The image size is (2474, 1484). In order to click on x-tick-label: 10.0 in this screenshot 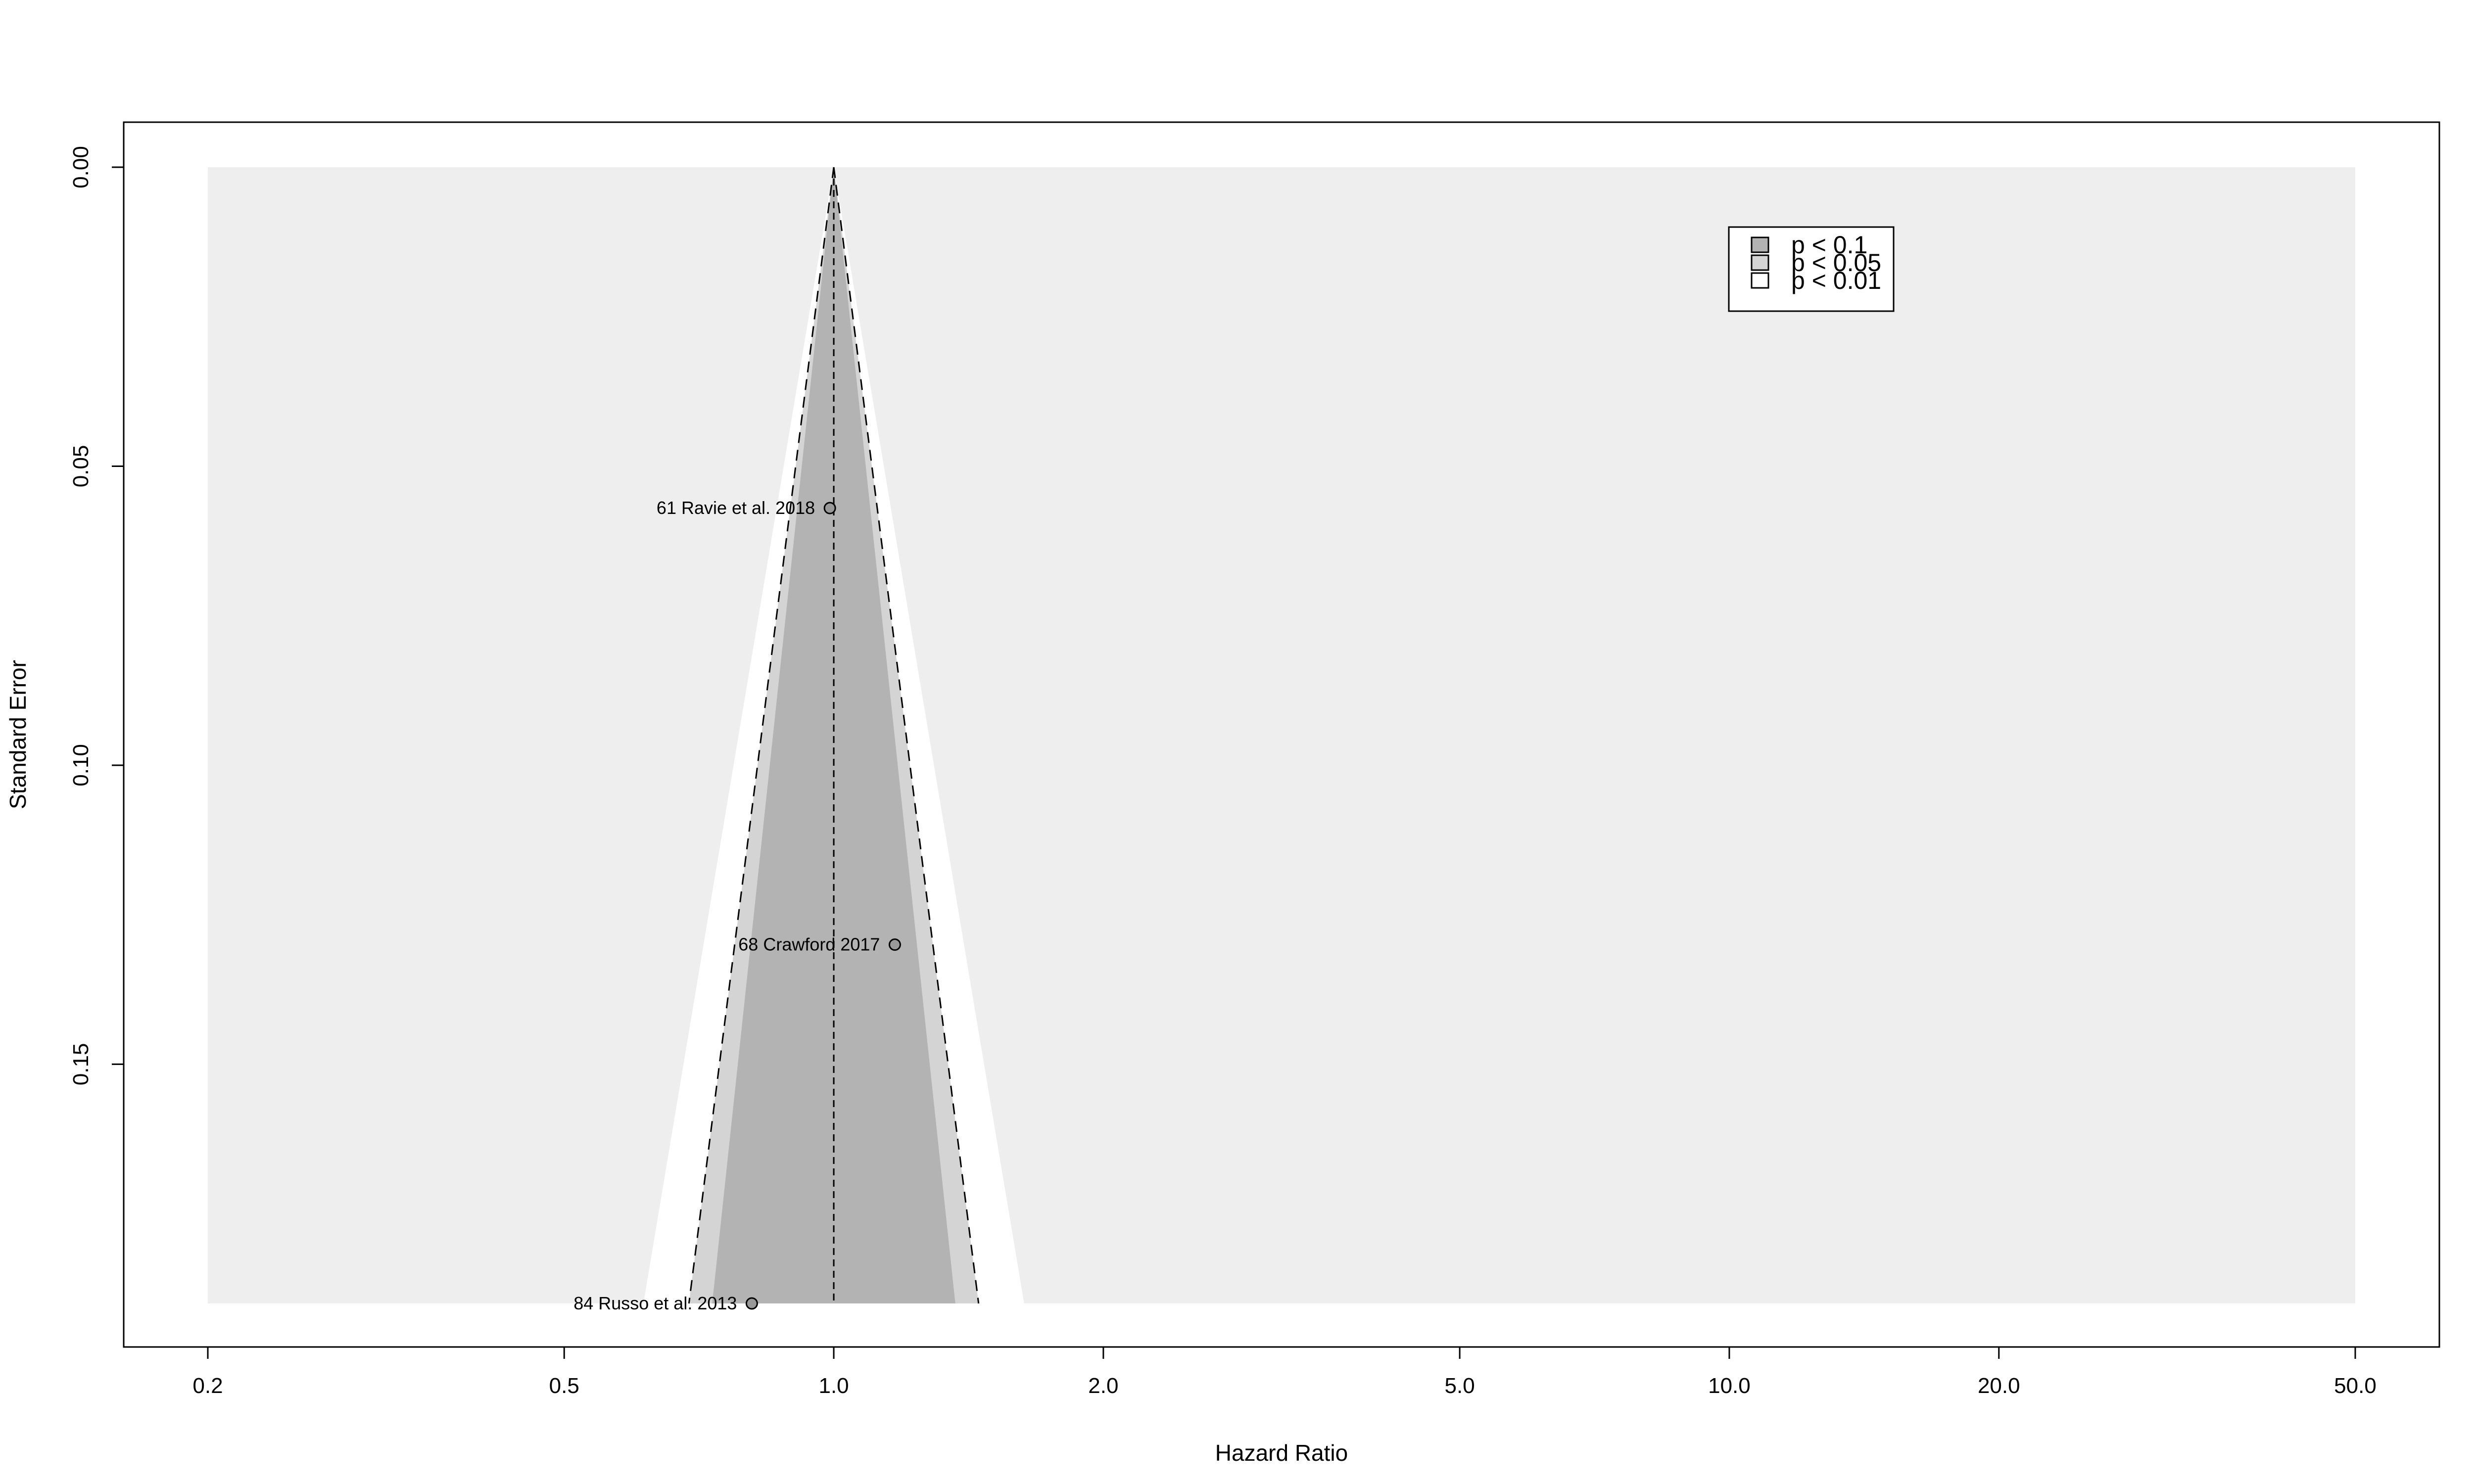, I will do `click(1730, 1386)`.